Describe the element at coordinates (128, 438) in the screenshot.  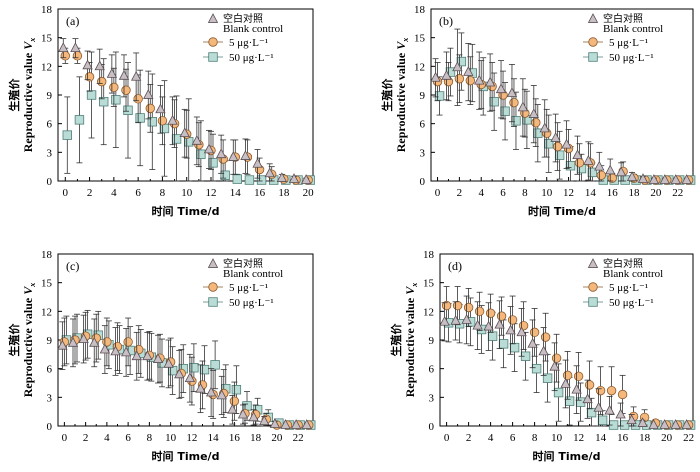
I see `x-tick-label: 6` at that location.